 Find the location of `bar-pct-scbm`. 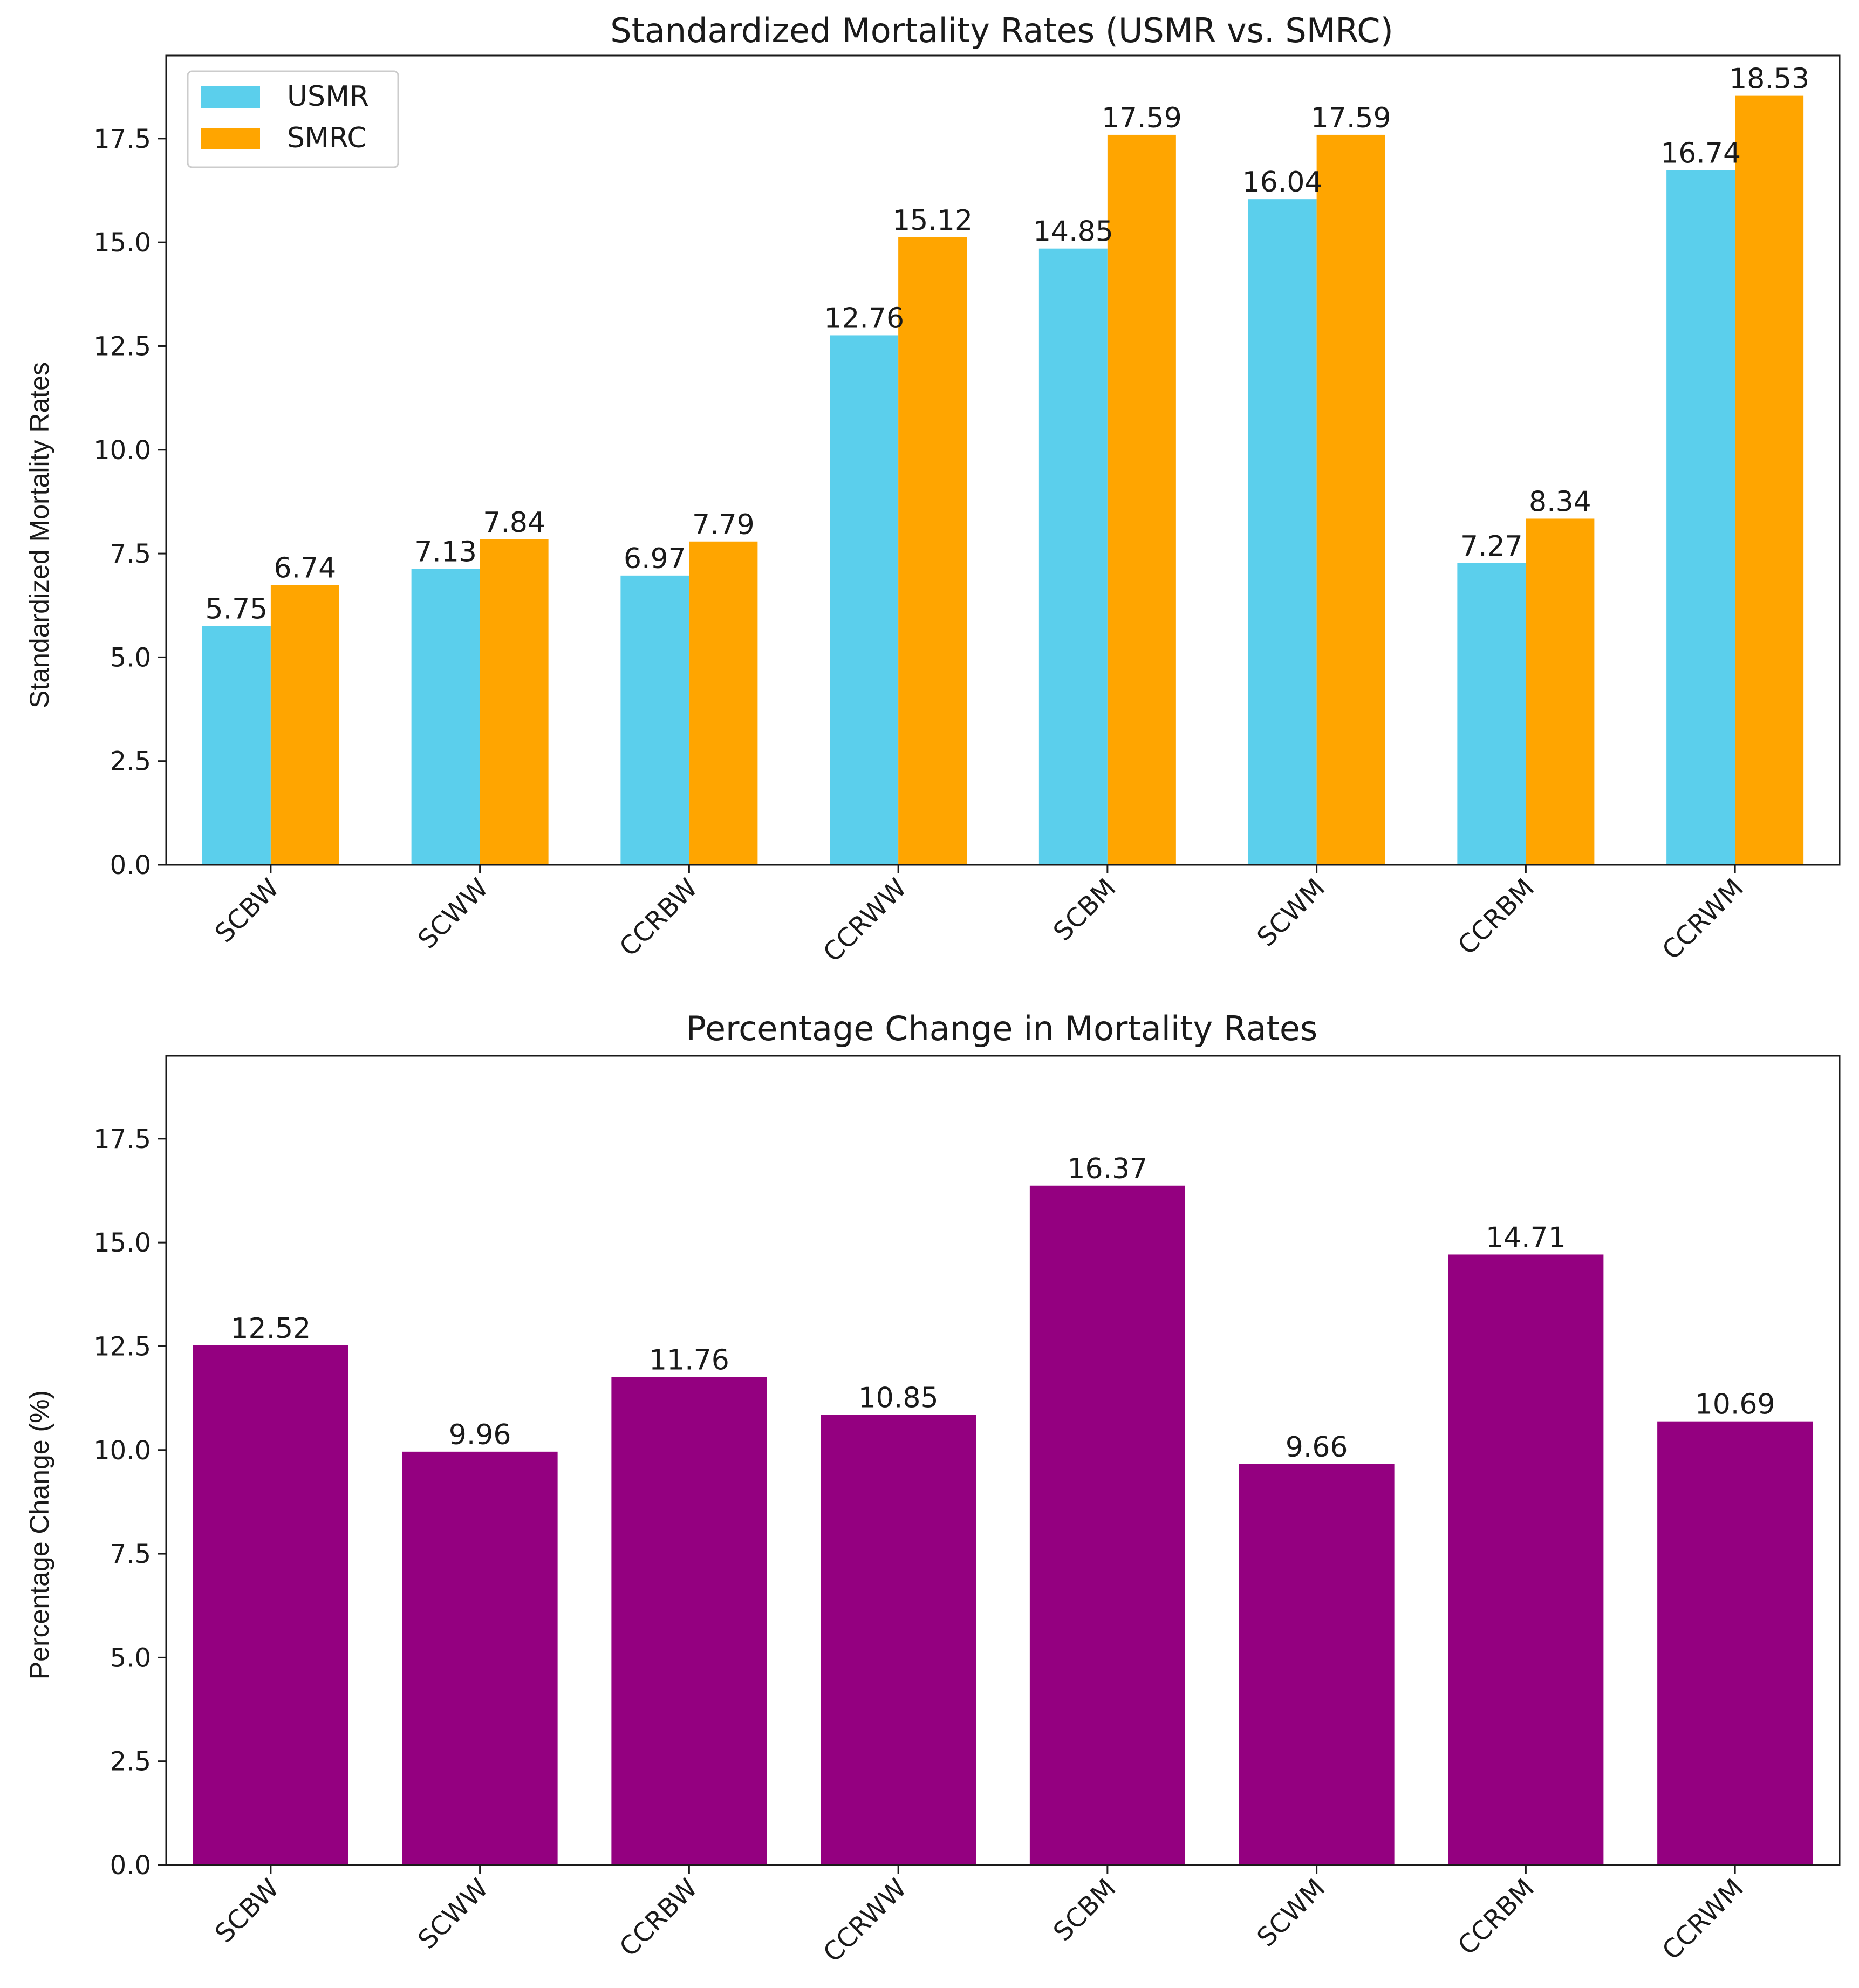

bar-pct-scbm is located at coordinates (1107, 1525).